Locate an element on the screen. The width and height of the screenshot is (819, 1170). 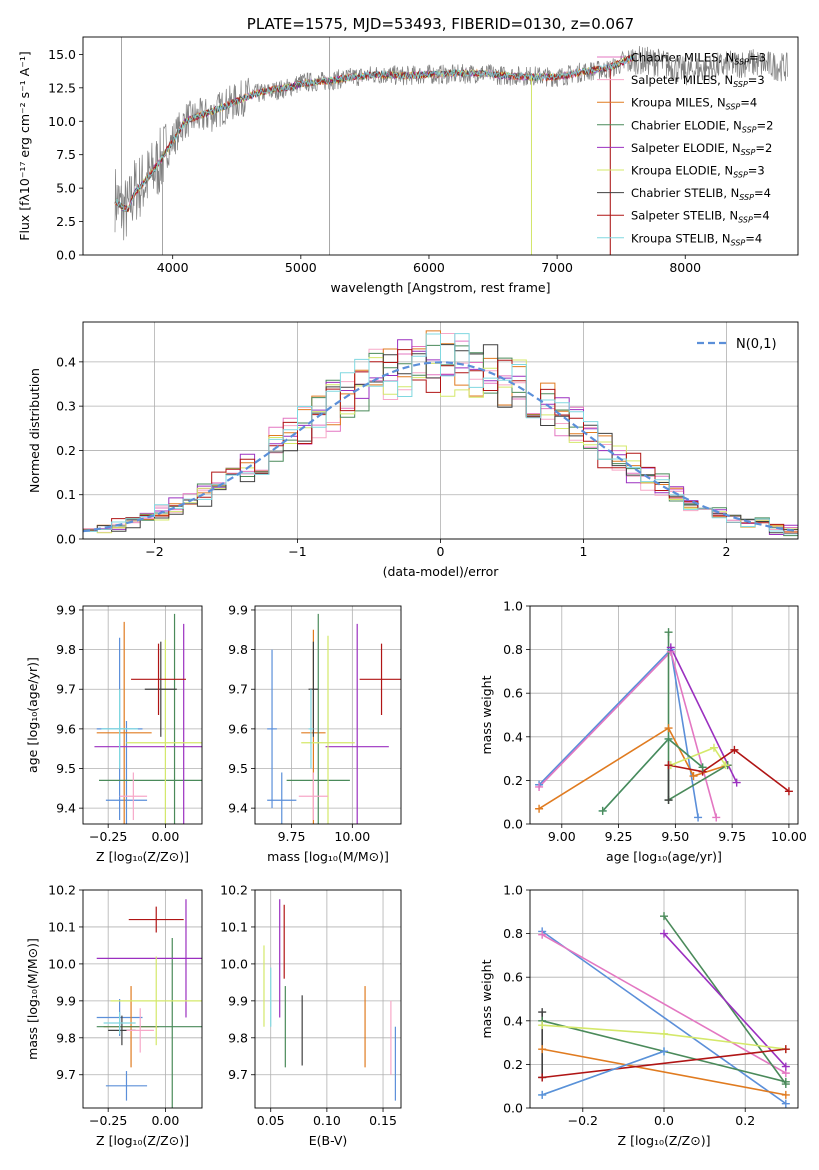
axes-frame-mass-weight-vs-age is located at coordinates (664, 715).